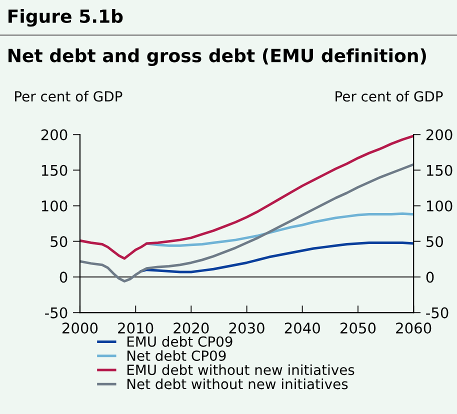  What do you see at coordinates (437, 312) in the screenshot?
I see `y2-tick-label: -50` at bounding box center [437, 312].